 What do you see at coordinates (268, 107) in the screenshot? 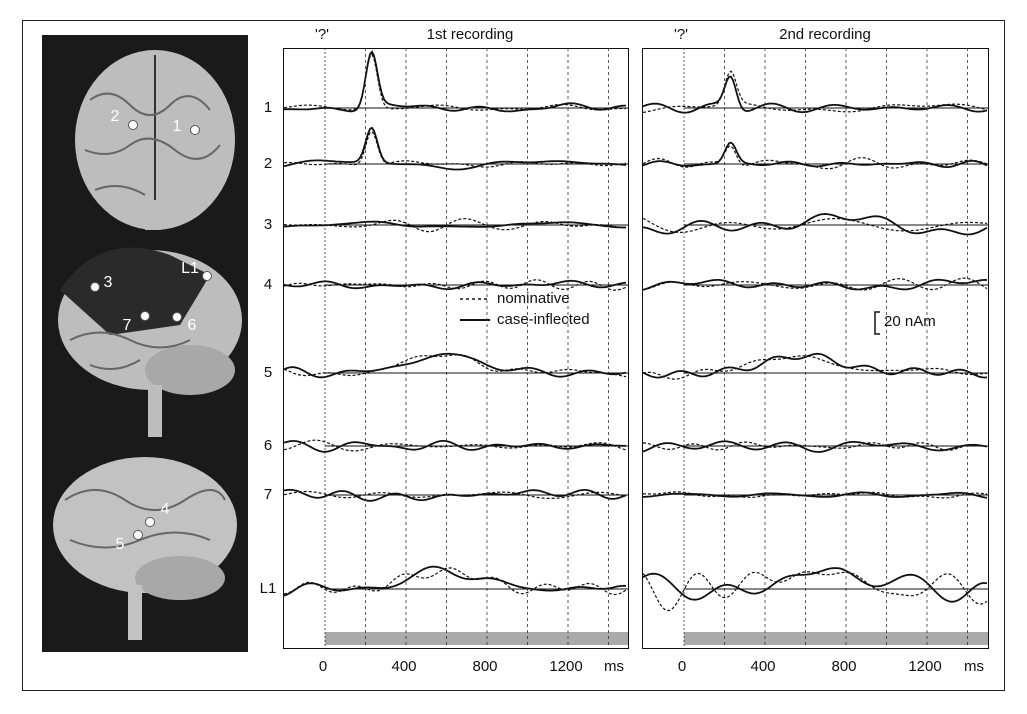
I see `row-label: 1` at bounding box center [268, 107].